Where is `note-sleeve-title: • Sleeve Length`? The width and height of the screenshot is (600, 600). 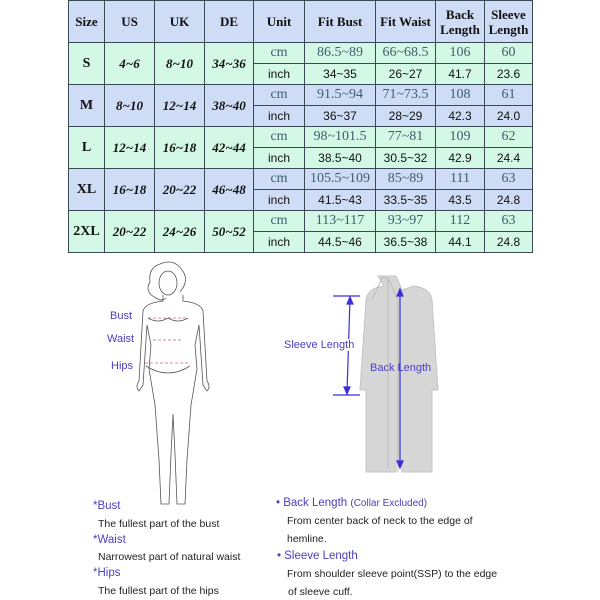 note-sleeve-title: • Sleeve Length is located at coordinates (317, 556).